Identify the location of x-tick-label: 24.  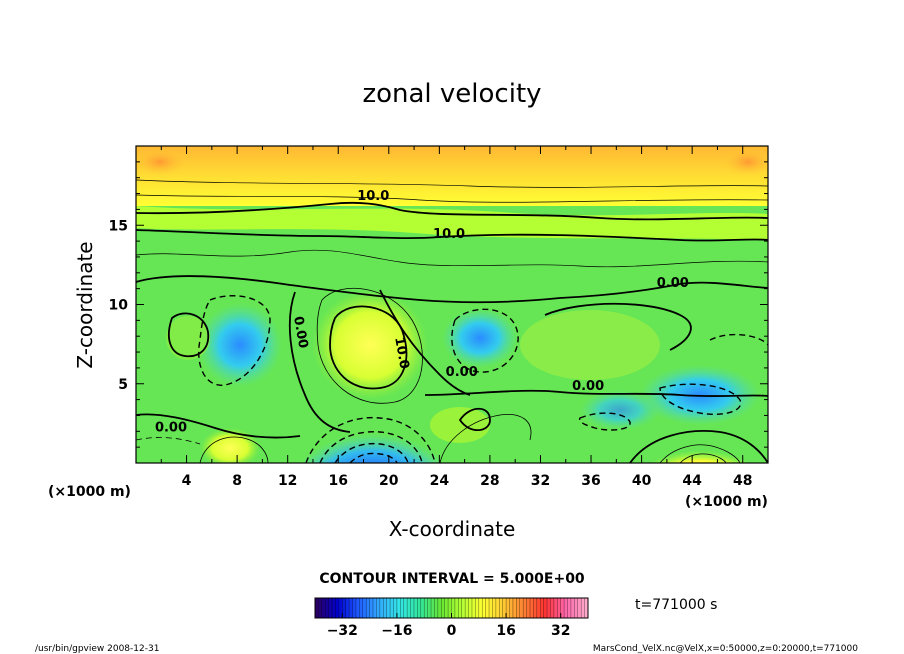
(440, 481).